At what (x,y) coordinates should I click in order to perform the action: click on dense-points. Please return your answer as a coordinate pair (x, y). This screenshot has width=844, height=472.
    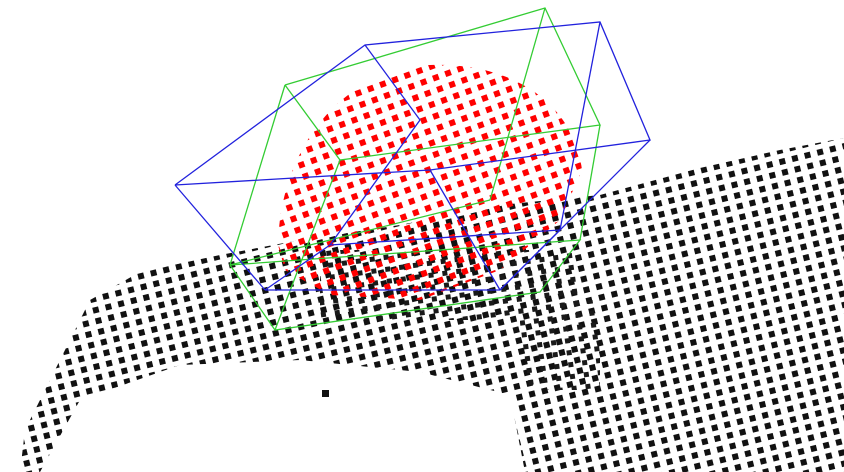
    Looking at the image, I should click on (560, 345).